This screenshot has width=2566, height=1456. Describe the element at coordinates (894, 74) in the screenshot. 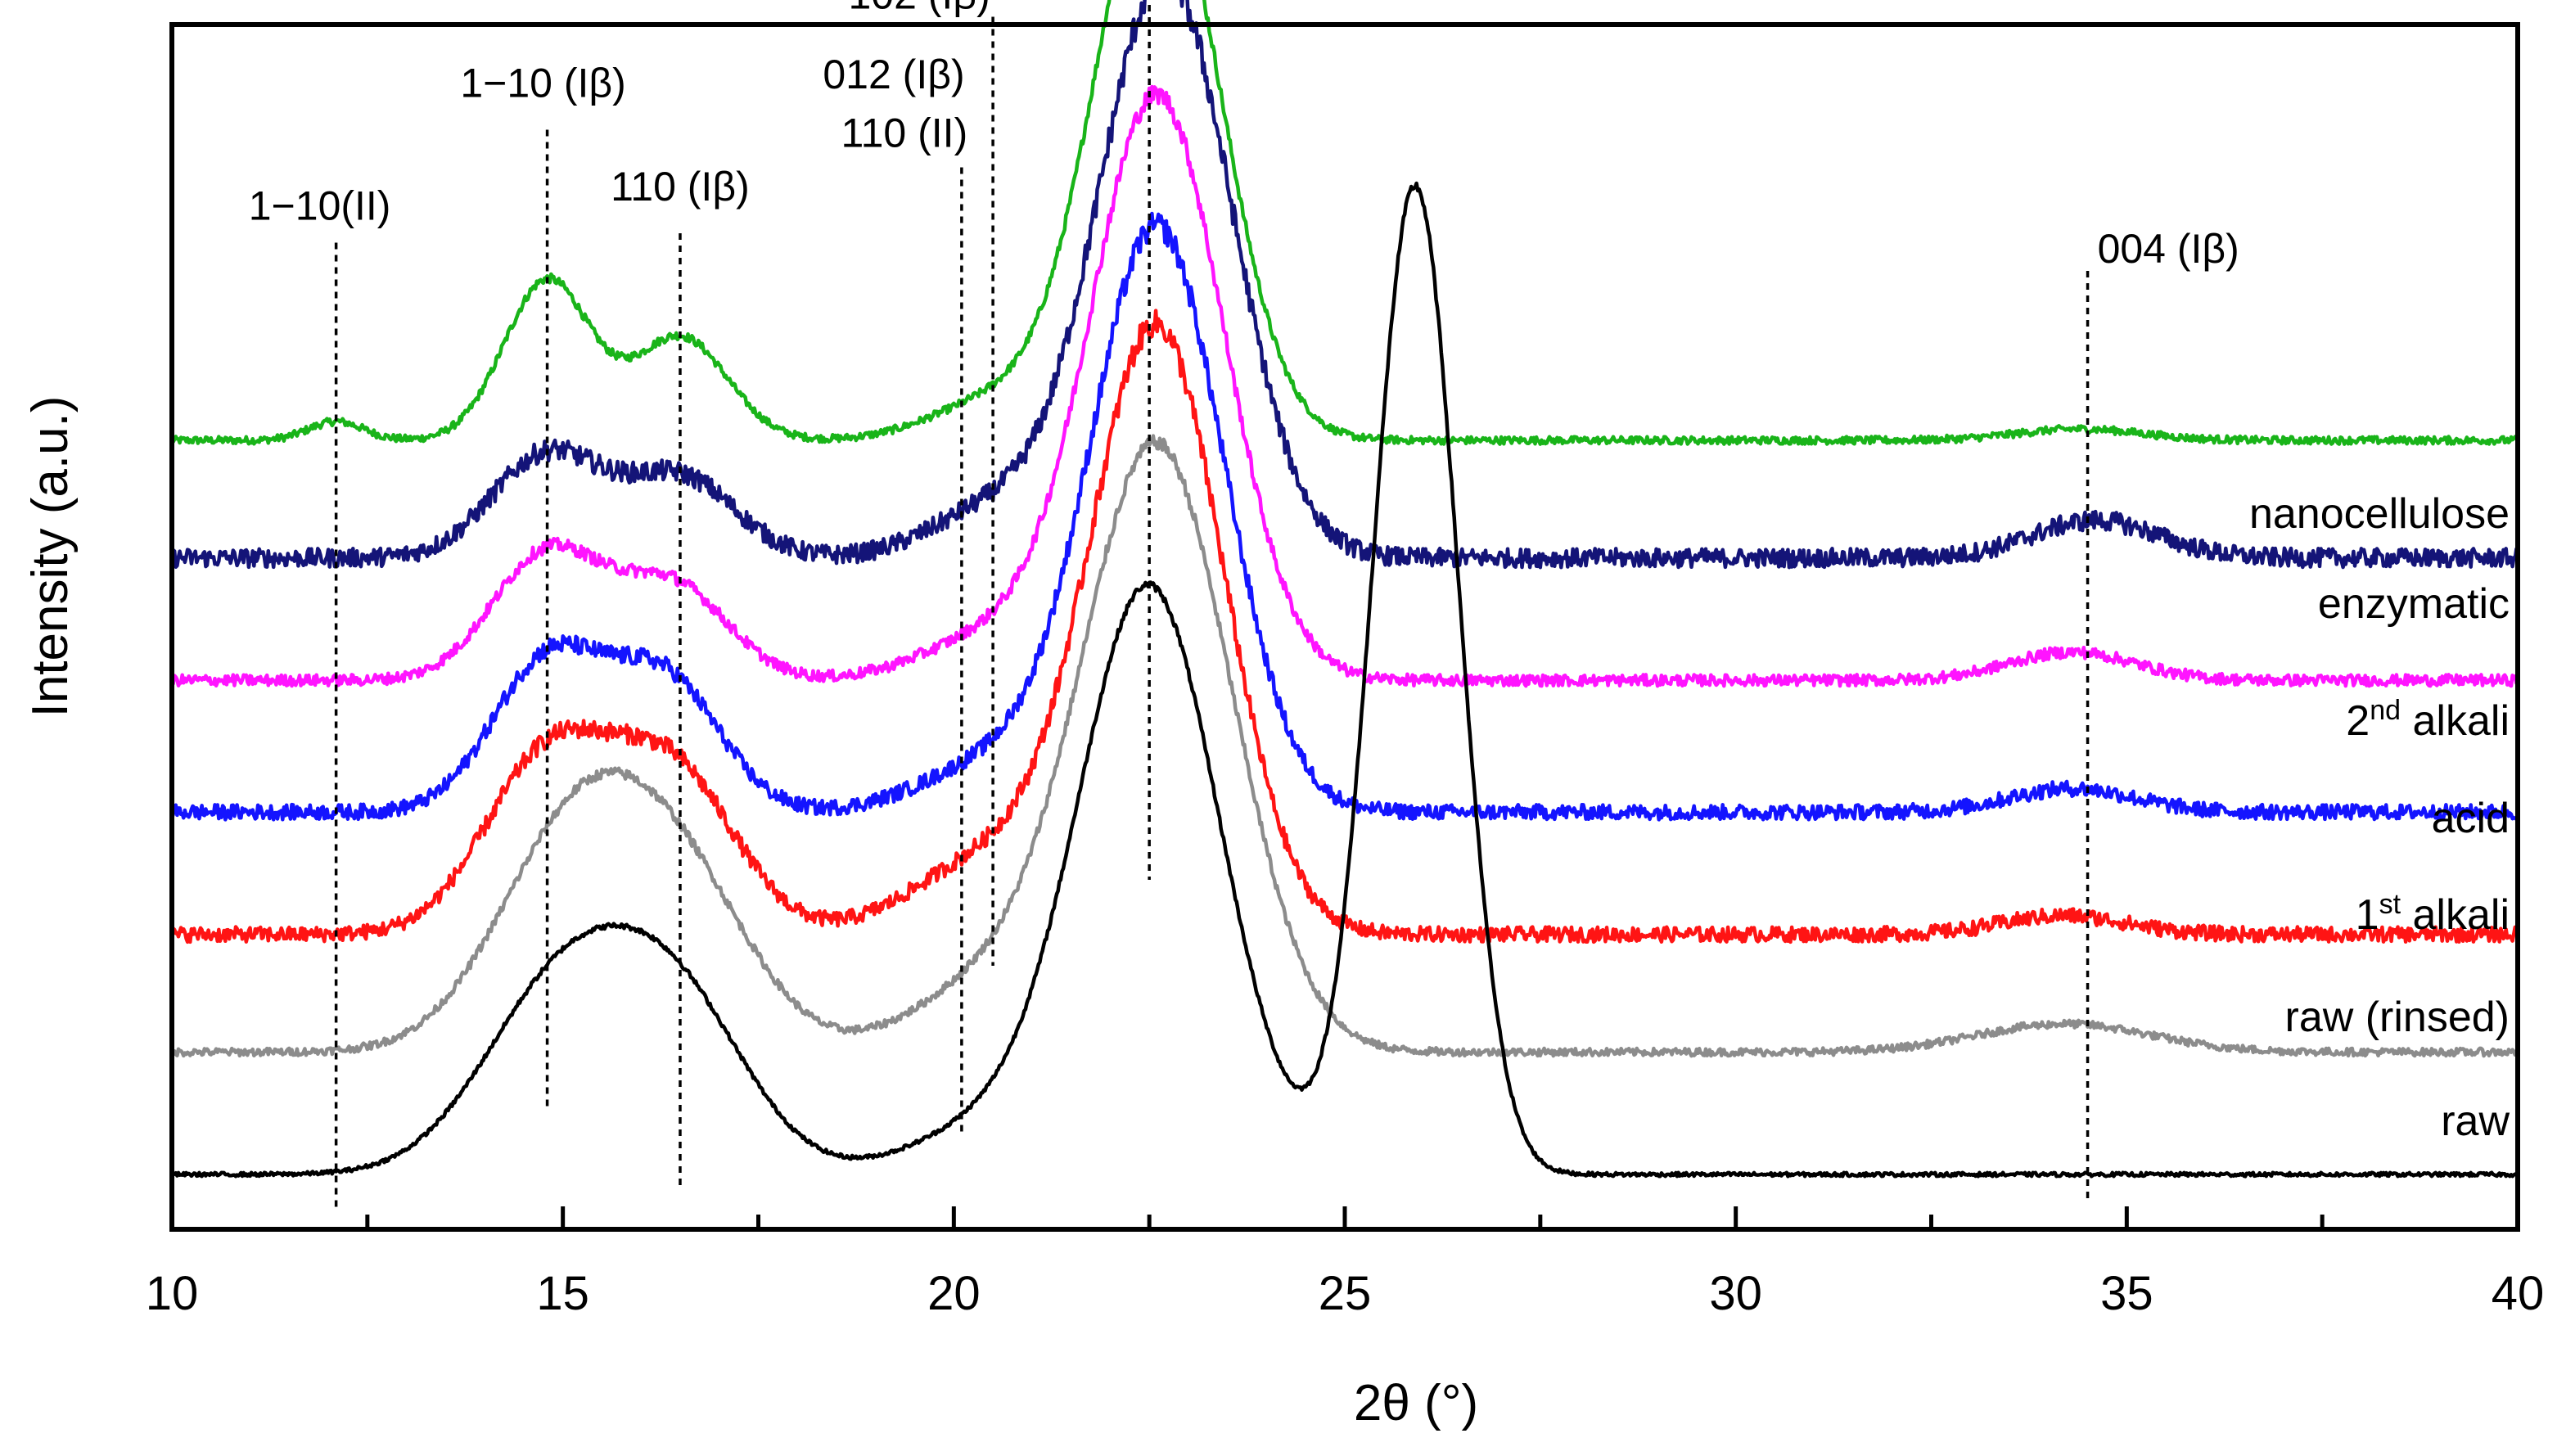

I see `peak-label-012: 012 (Iβ)` at that location.